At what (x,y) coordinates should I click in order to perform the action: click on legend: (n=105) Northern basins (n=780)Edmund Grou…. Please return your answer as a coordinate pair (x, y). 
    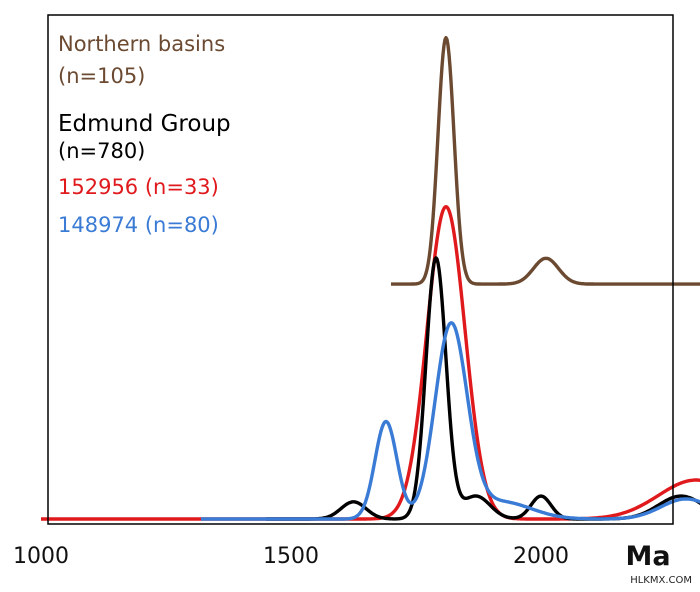
    Looking at the image, I should click on (144, 134).